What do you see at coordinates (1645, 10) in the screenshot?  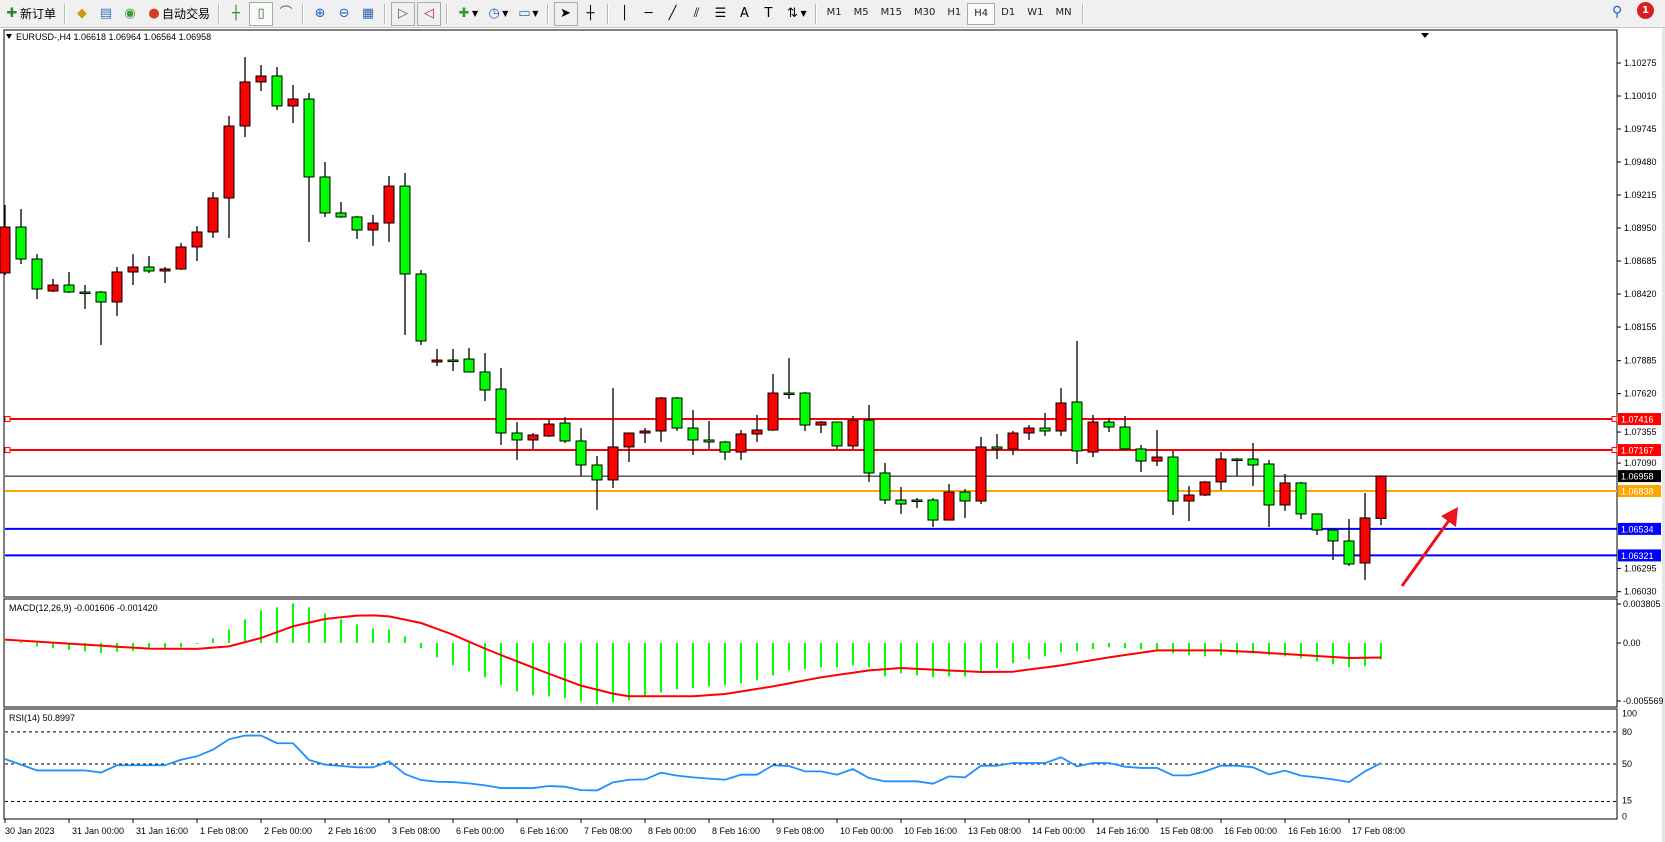 I see `notification-badge: 1` at bounding box center [1645, 10].